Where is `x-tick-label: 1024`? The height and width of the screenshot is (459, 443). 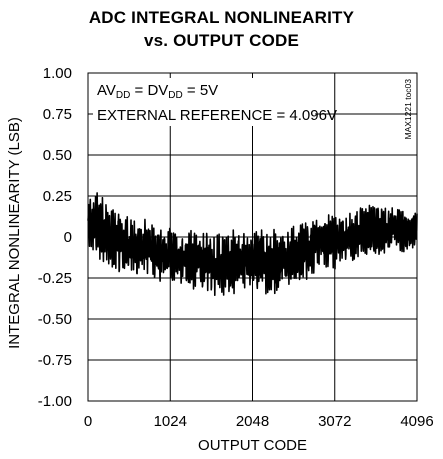 x-tick-label: 1024 is located at coordinates (170, 421).